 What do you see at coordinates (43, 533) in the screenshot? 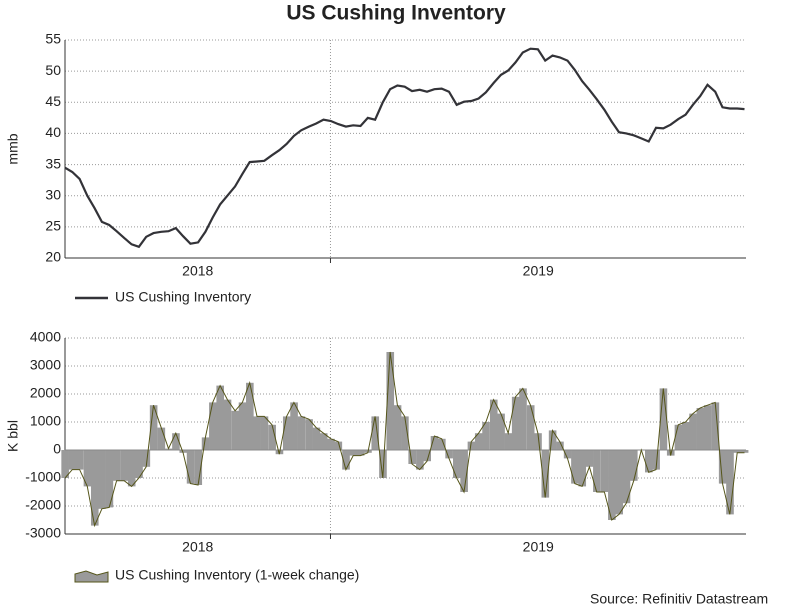
I see `y-tick-label: -3000` at bounding box center [43, 533].